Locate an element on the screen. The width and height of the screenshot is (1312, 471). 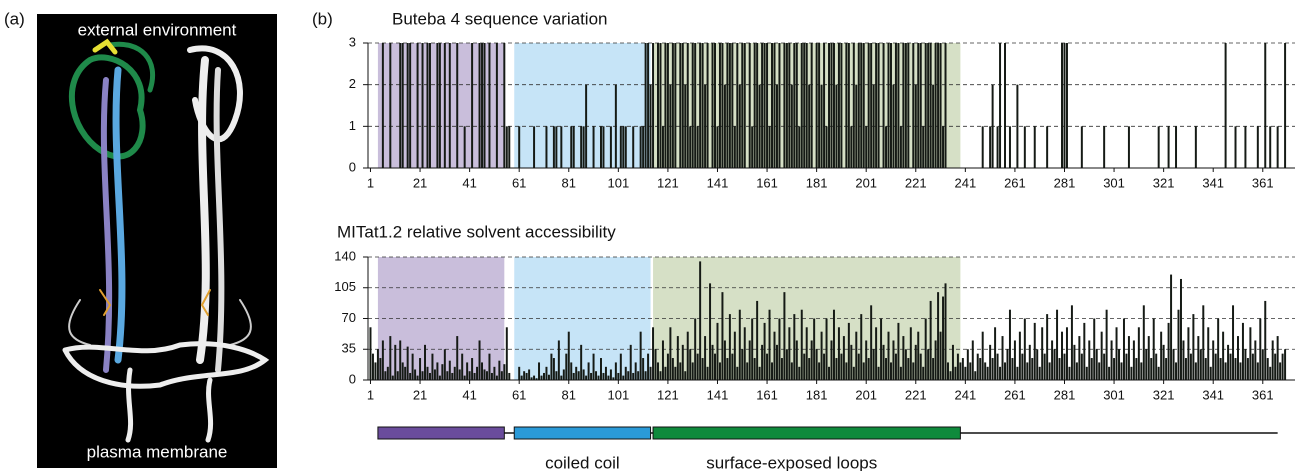
x-tick-label: 341 is located at coordinates (1213, 394).